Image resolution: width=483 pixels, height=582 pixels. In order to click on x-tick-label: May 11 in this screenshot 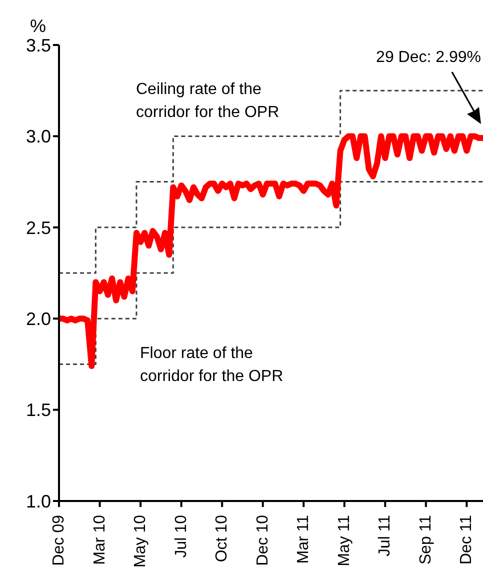, I will do `click(344, 540)`.